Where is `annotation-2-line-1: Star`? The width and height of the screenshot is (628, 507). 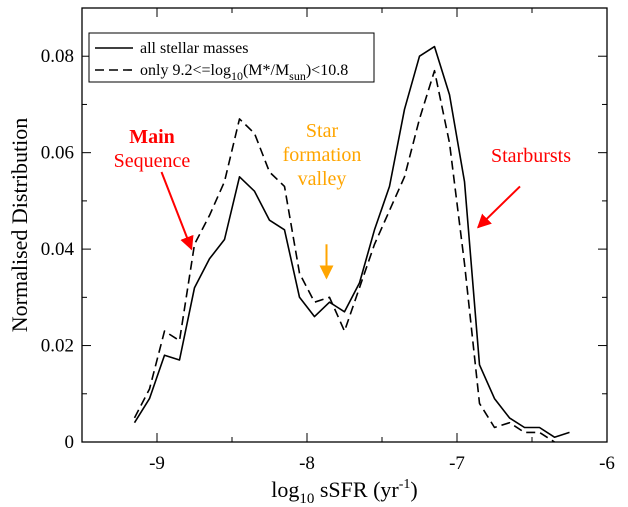 annotation-2-line-1: Star is located at coordinates (322, 131).